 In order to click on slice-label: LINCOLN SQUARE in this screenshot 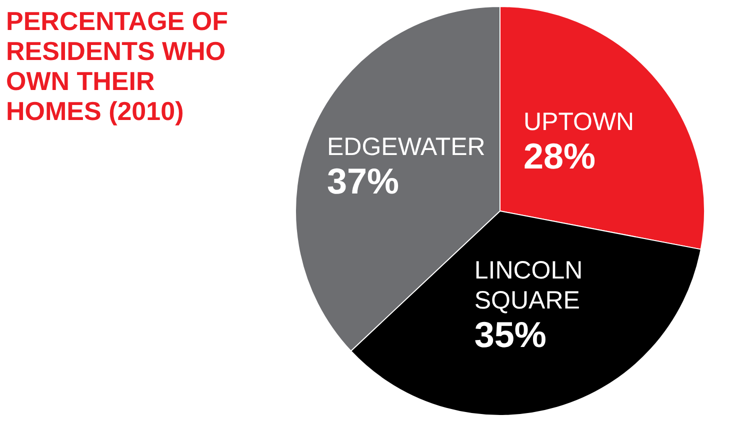, I will do `click(528, 285)`.